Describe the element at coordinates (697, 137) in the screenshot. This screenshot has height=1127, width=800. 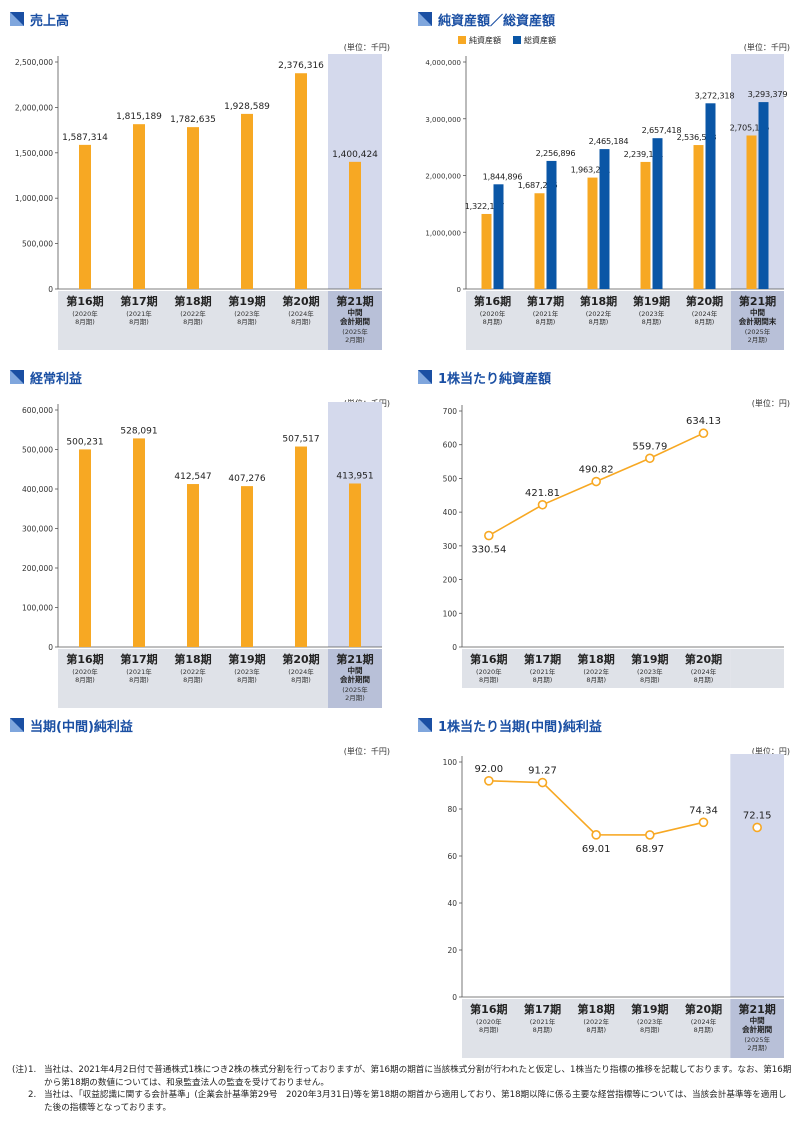
I see `net-assets-value-label: 2,536,508` at that location.